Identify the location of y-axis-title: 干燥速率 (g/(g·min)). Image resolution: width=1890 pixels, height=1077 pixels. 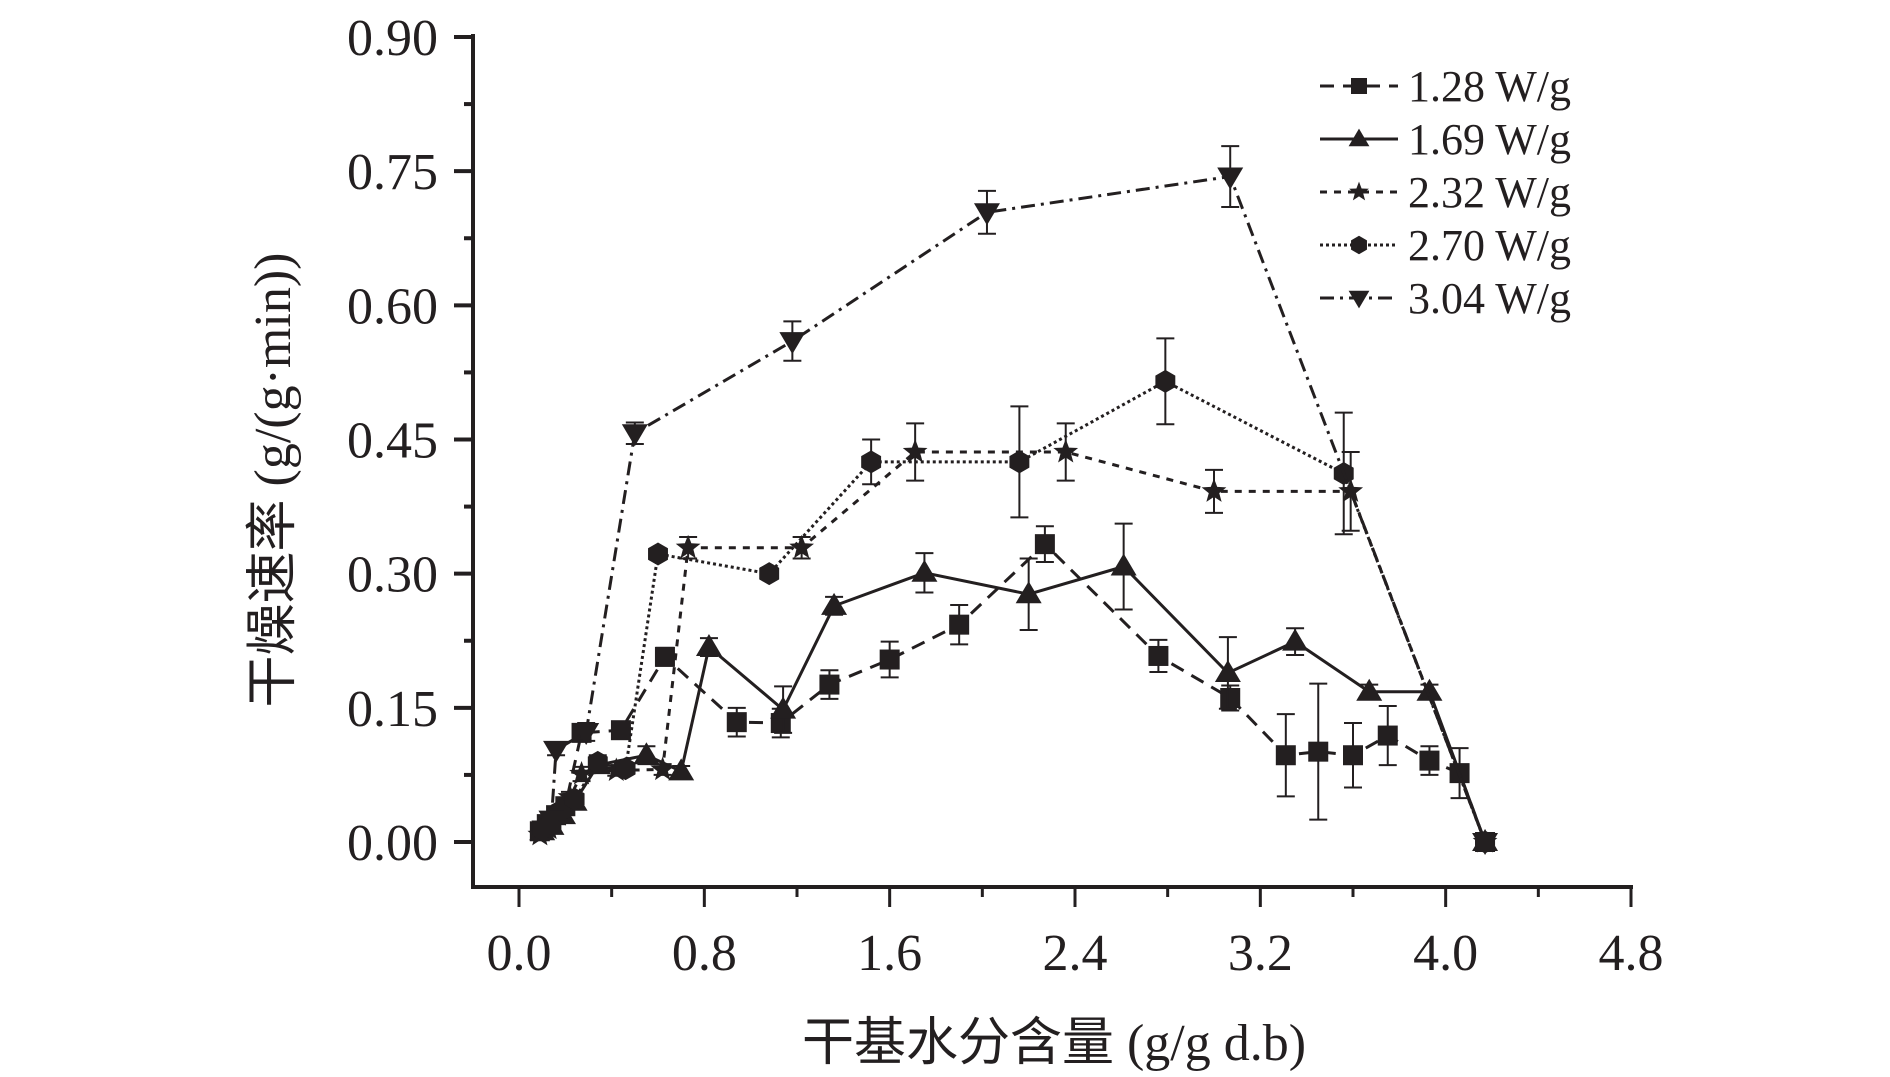
(273, 480).